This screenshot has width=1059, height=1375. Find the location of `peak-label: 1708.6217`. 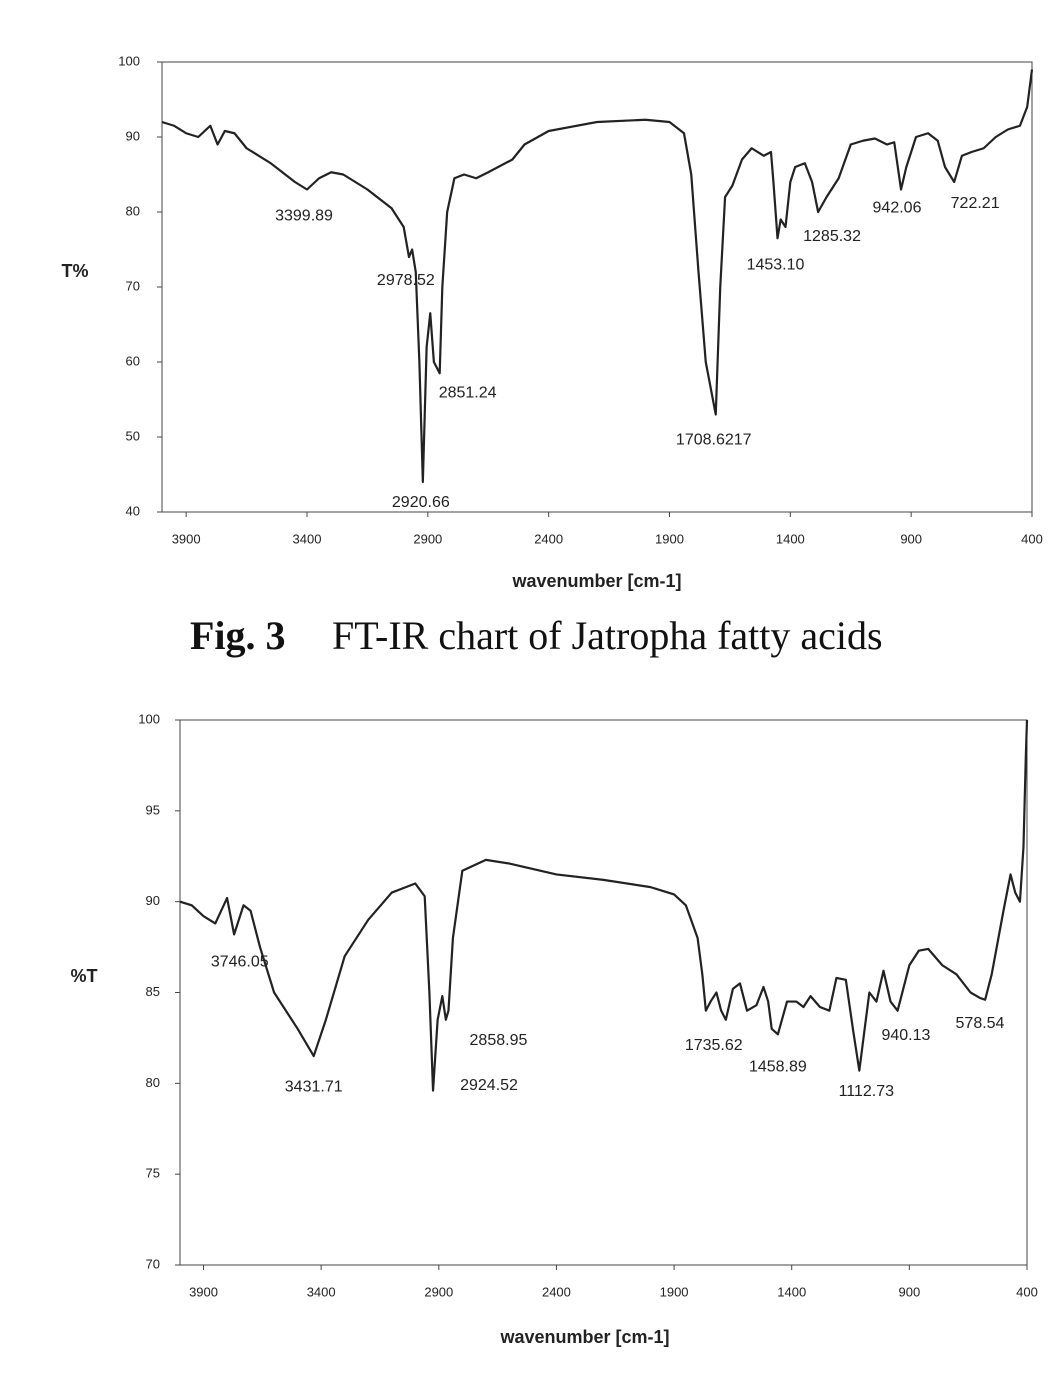

peak-label: 1708.6217 is located at coordinates (714, 440).